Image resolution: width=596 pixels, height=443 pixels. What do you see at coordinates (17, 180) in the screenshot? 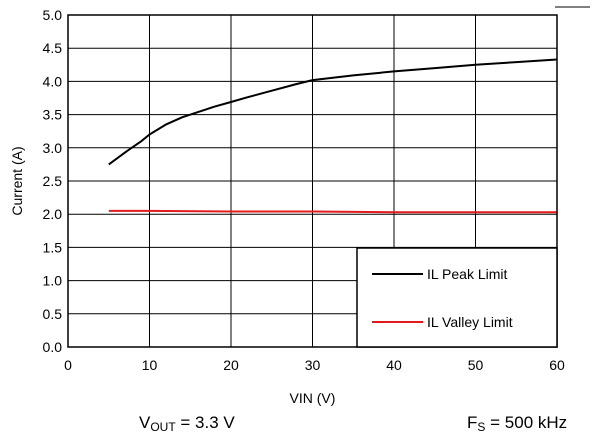
I see `y-axis-label: Current (A)` at bounding box center [17, 180].